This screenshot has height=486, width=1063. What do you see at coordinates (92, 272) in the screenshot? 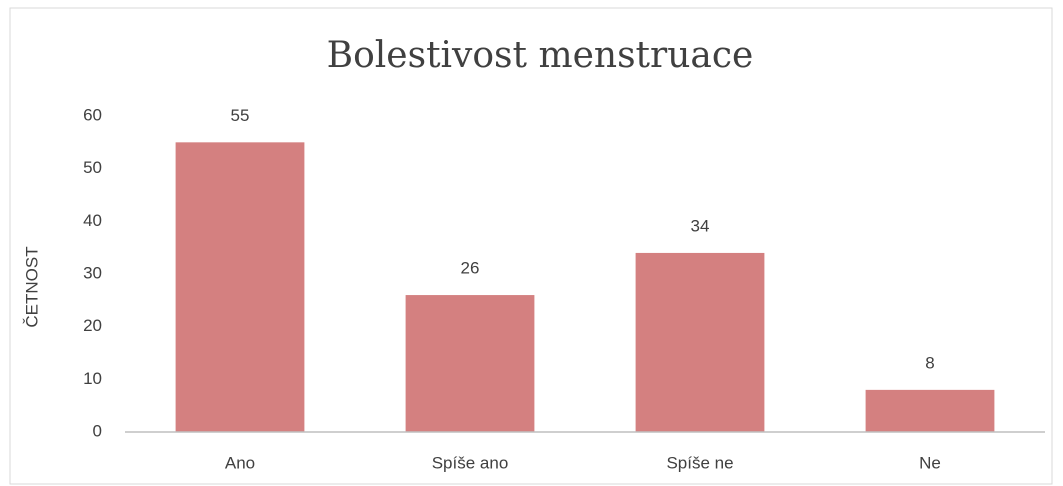
I see `y-tick-label: 30` at bounding box center [92, 272].